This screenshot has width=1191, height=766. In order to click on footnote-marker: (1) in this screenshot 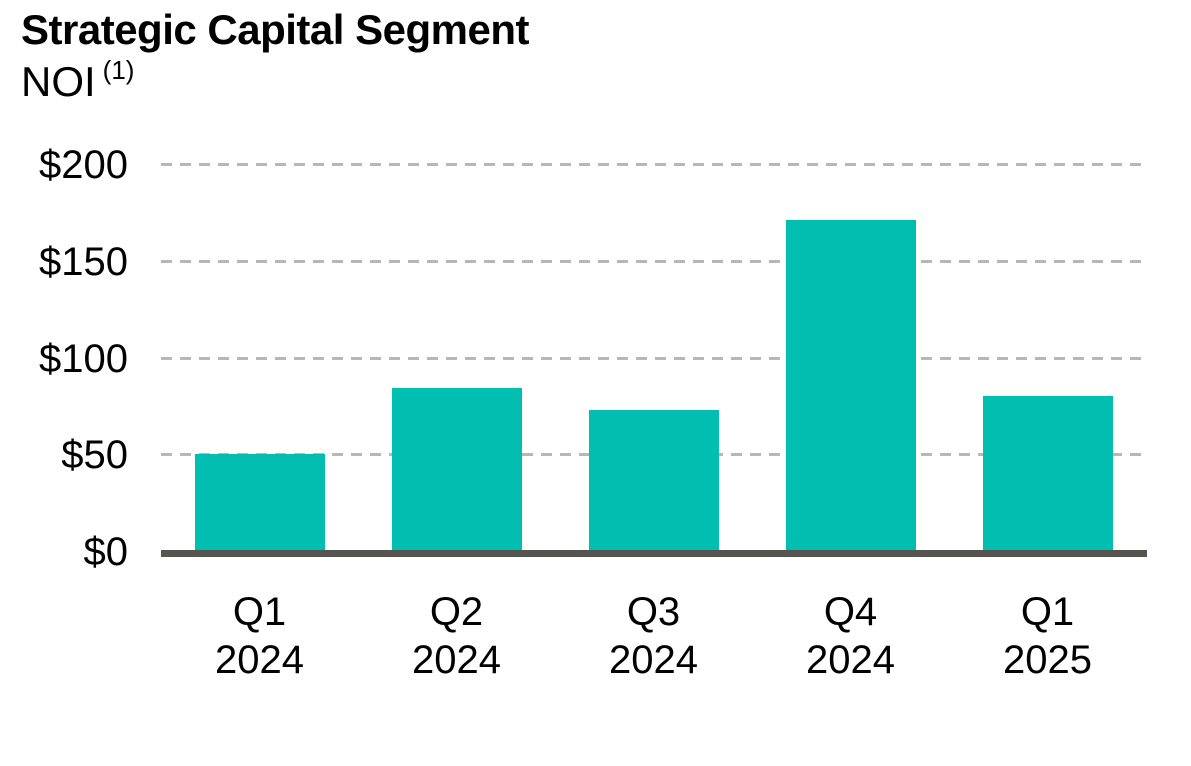, I will do `click(118, 70)`.